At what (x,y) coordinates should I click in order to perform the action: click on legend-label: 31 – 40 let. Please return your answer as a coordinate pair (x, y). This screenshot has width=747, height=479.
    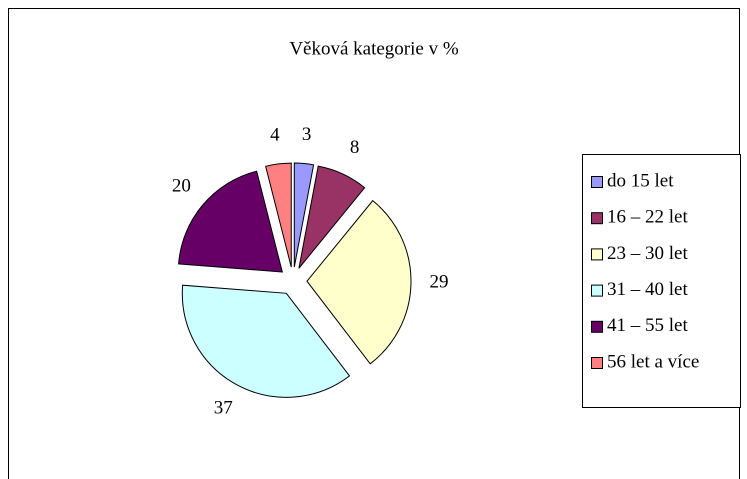
    Looking at the image, I should click on (647, 289).